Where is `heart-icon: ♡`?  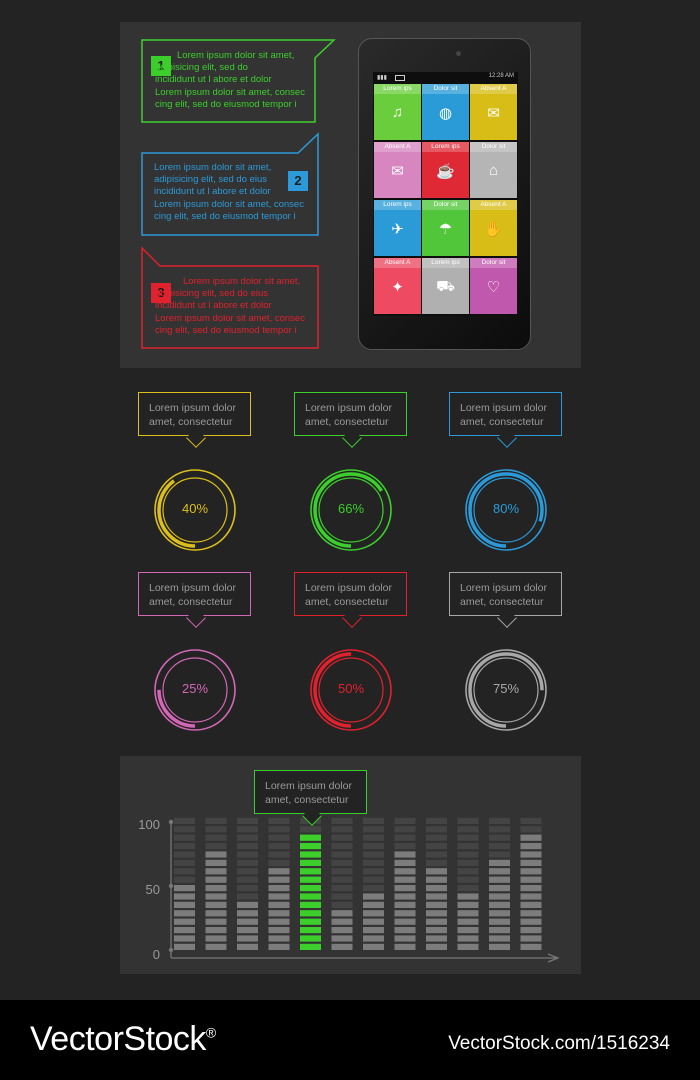
heart-icon: ♡ is located at coordinates (493, 287).